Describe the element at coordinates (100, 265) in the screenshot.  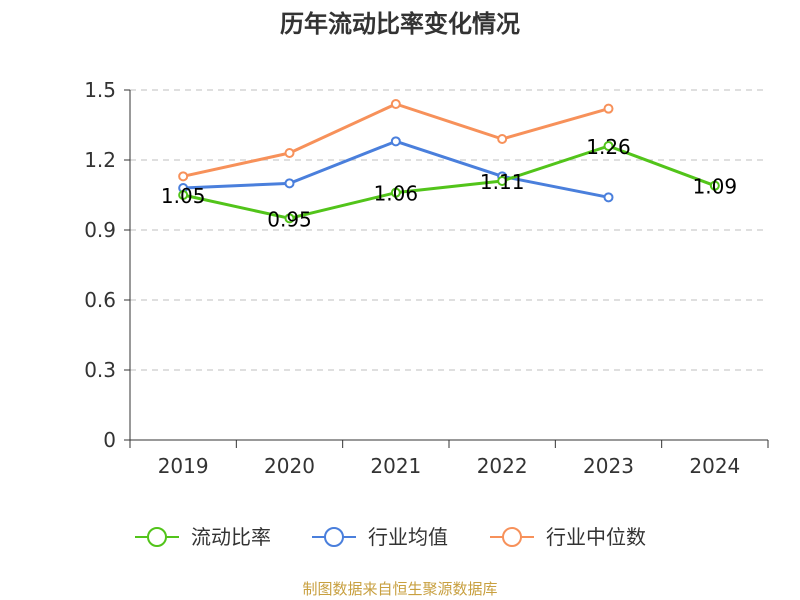
I see `y-tick-labels: 0 0.3 0.6 0.9 1.2 1.5` at that location.